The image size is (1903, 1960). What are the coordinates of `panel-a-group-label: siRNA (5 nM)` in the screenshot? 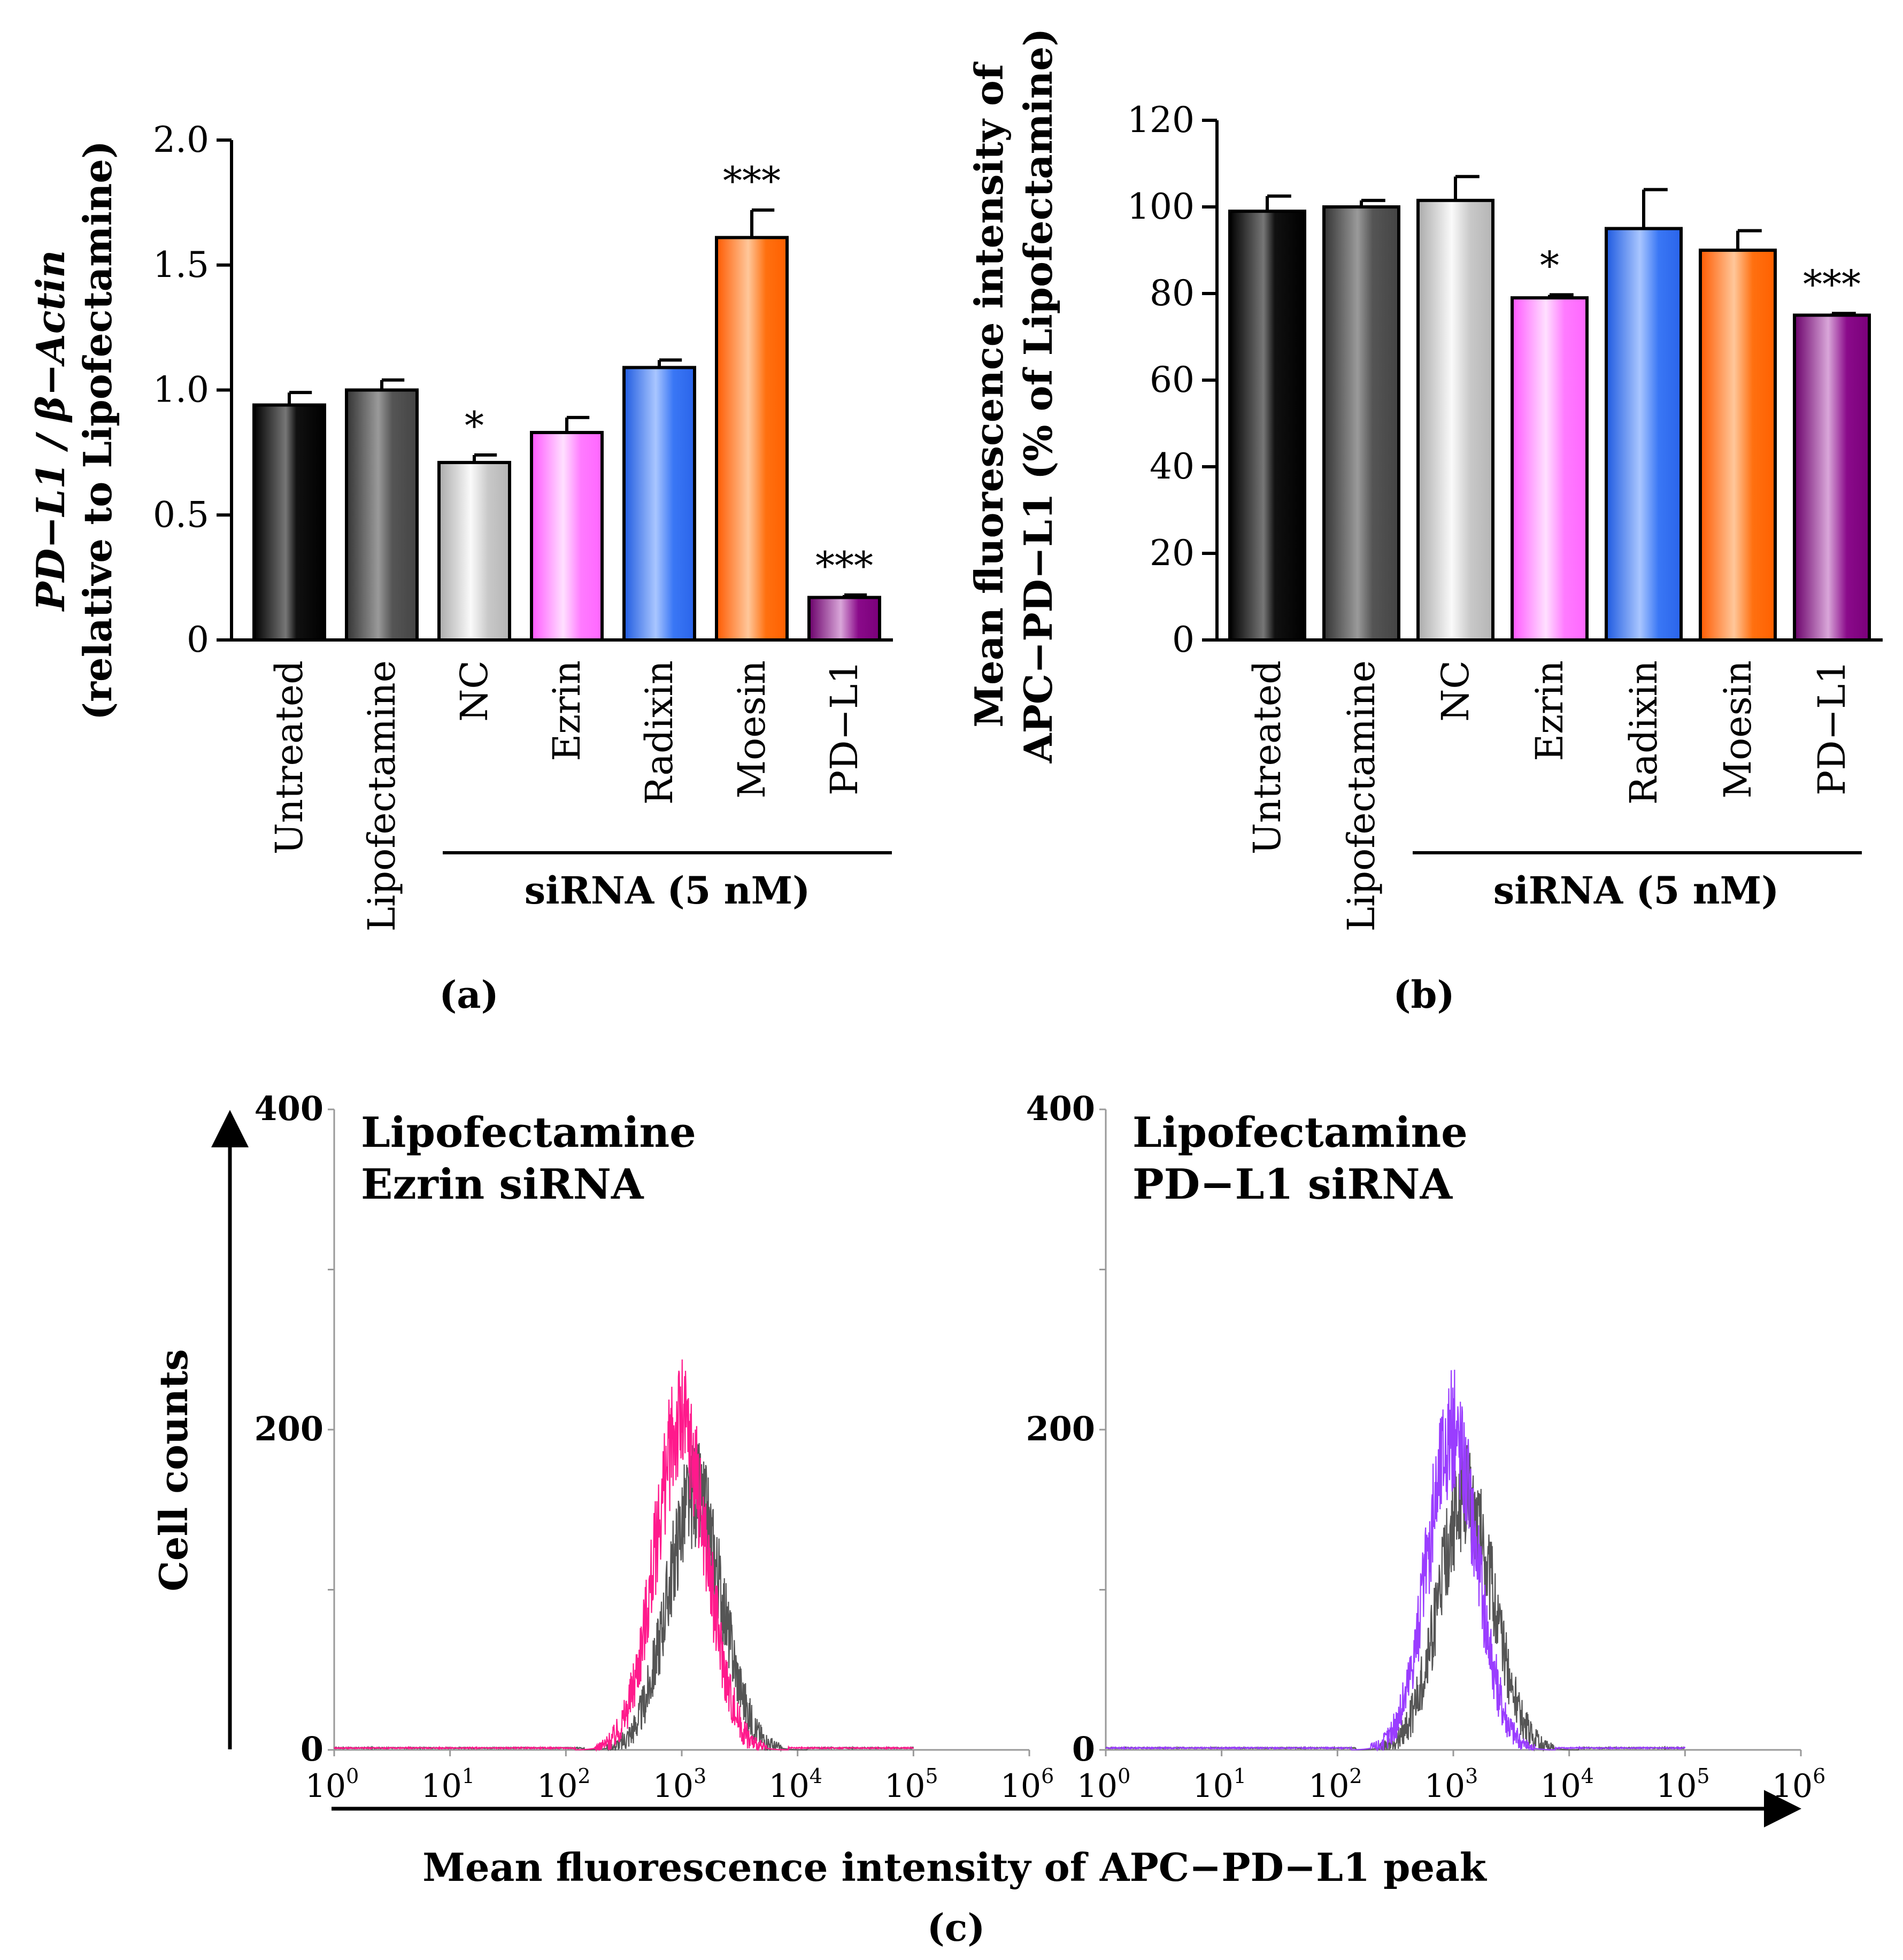 It's located at (668, 890).